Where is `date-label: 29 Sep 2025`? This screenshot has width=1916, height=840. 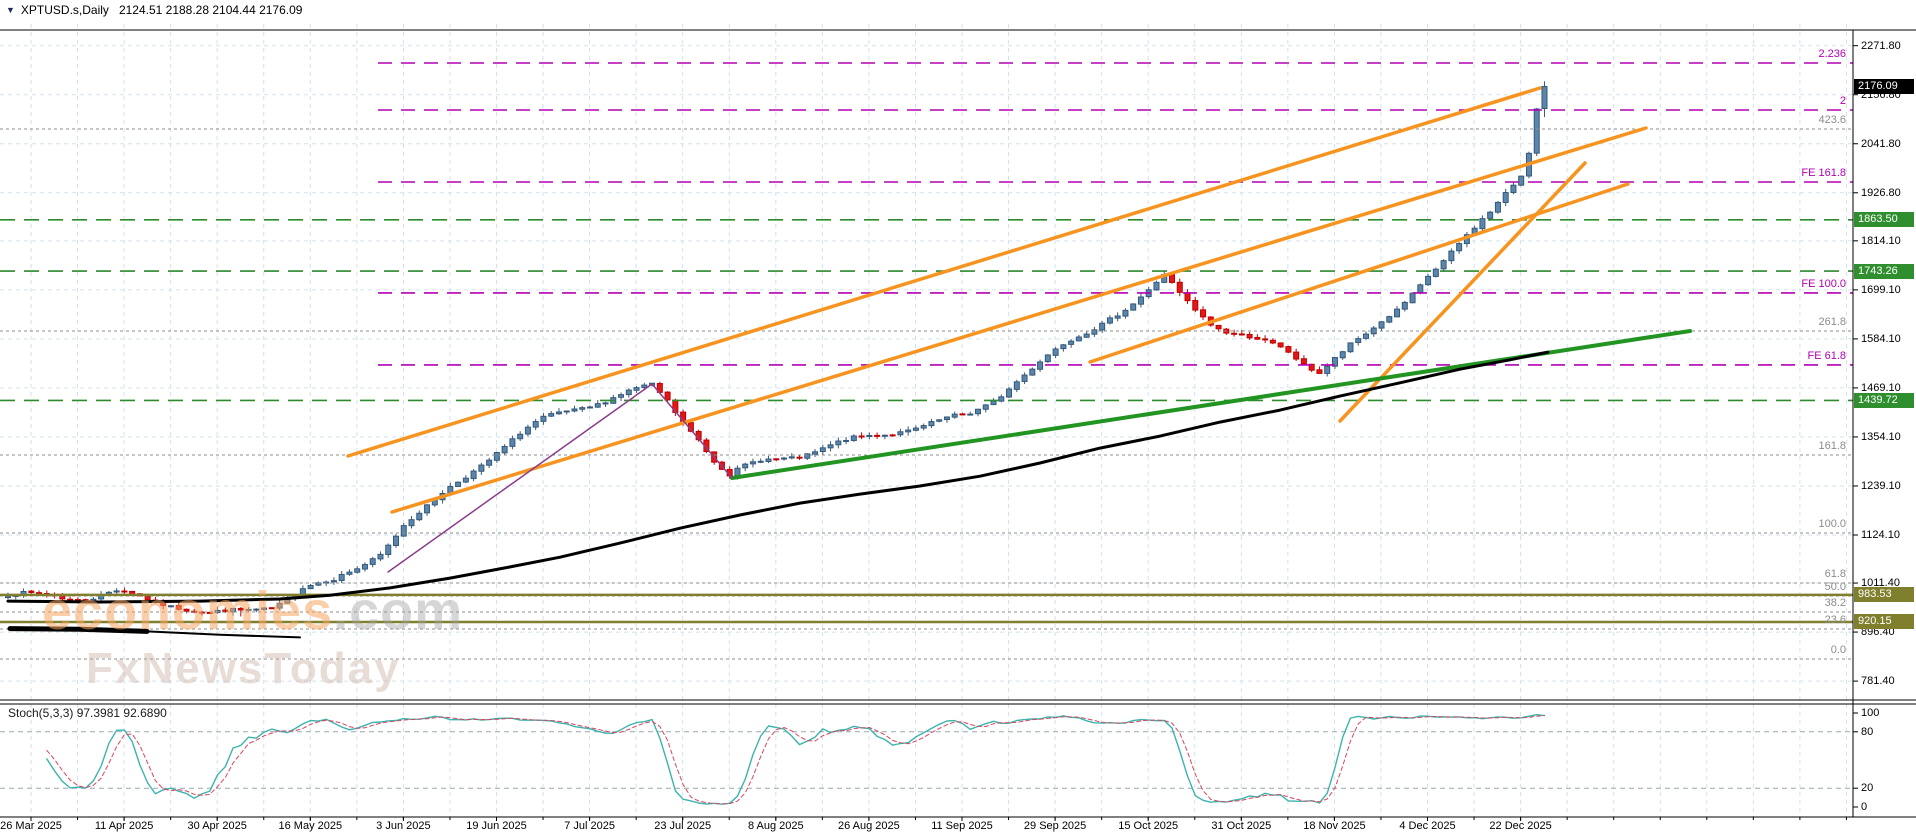
date-label: 29 Sep 2025 is located at coordinates (1055, 826).